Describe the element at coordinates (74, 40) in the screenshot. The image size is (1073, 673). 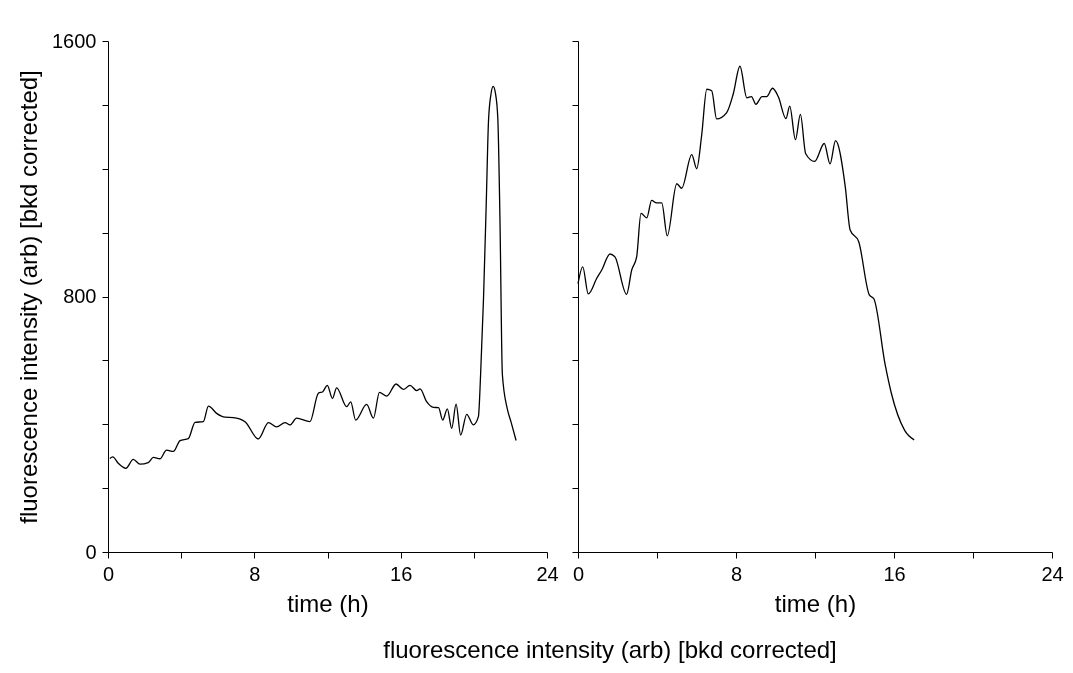
I see `y-tick-label: 1600` at that location.